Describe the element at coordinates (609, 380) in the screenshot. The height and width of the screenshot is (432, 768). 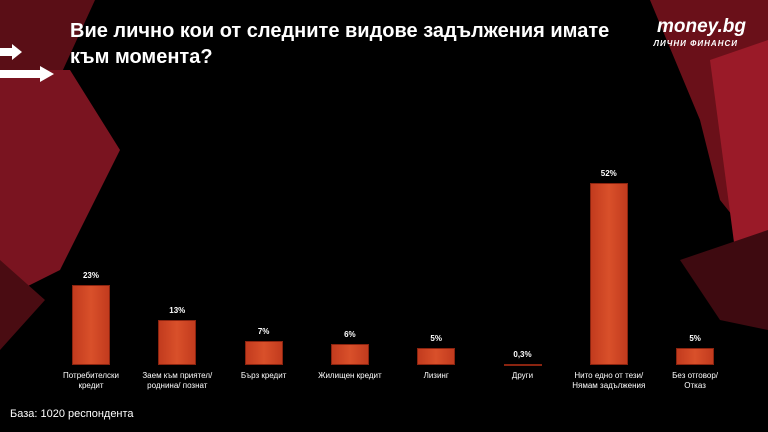
I see `x-tick-label: Нито едно от тези/ Нямам задължения` at that location.